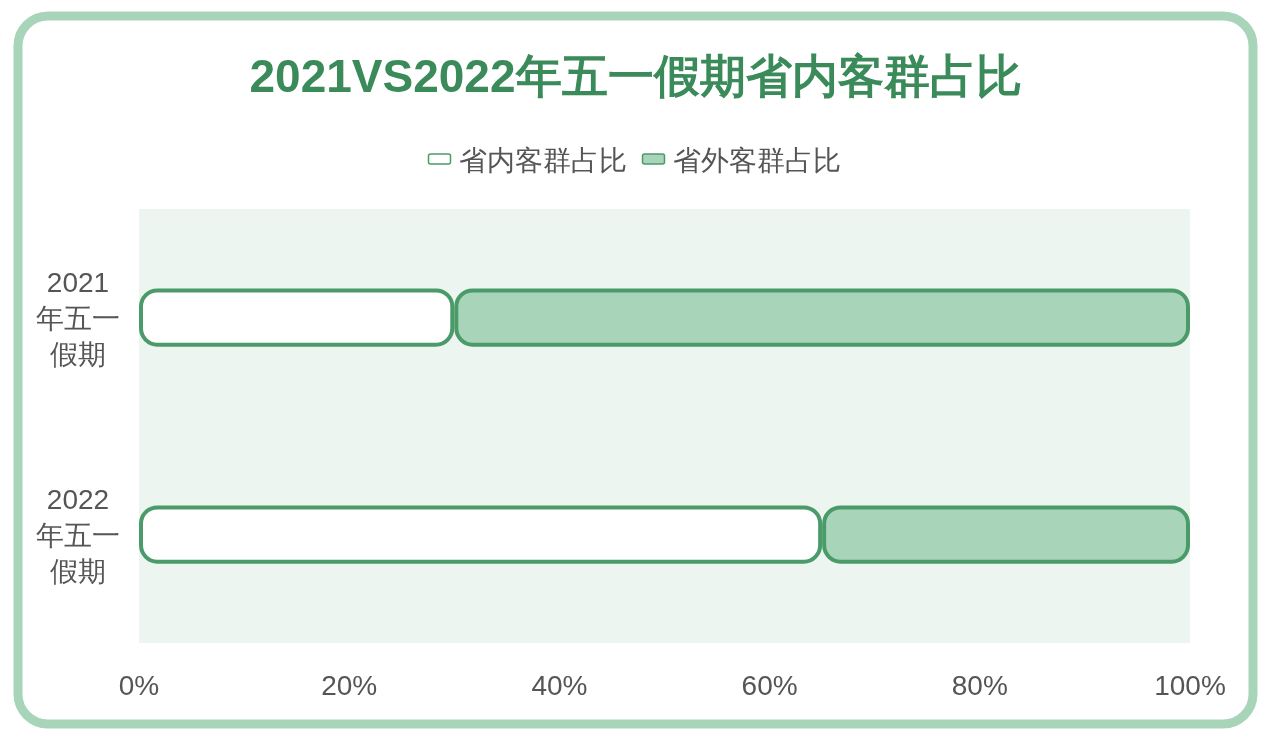  What do you see at coordinates (349, 685) in the screenshot?
I see `x-tick-label: 20%` at bounding box center [349, 685].